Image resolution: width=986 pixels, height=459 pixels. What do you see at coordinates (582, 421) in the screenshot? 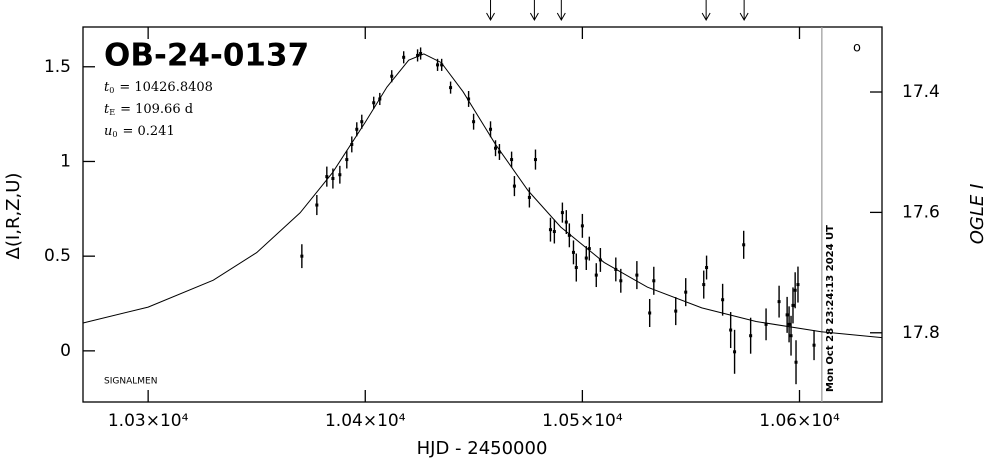
I see `x-tick-label: 1.05×10⁴` at bounding box center [582, 421].